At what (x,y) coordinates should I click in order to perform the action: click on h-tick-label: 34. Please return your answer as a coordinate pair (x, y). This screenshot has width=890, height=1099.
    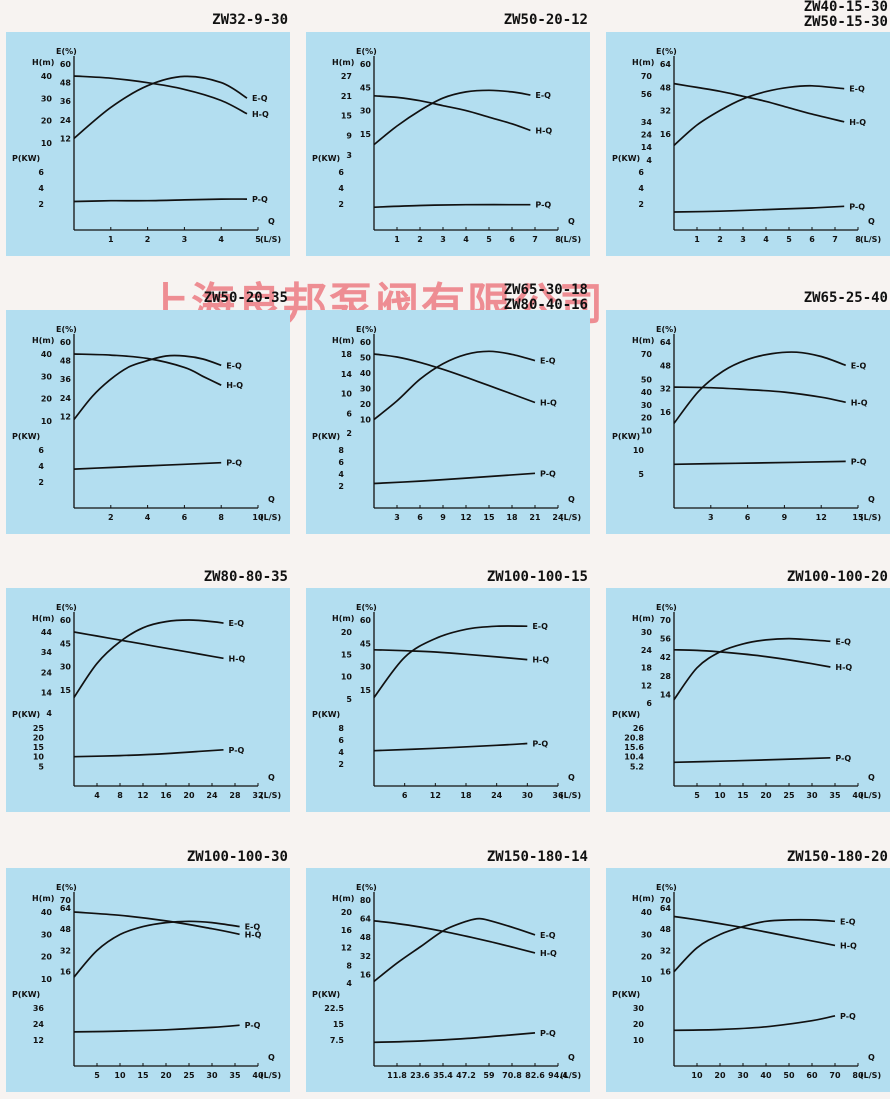
    Looking at the image, I should click on (47, 652).